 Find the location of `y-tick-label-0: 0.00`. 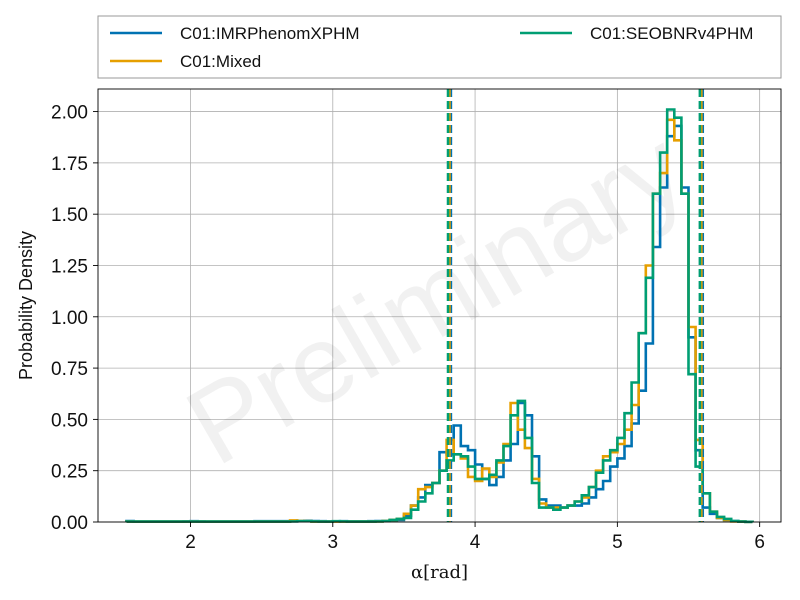

y-tick-label-0: 0.00 is located at coordinates (69, 523).